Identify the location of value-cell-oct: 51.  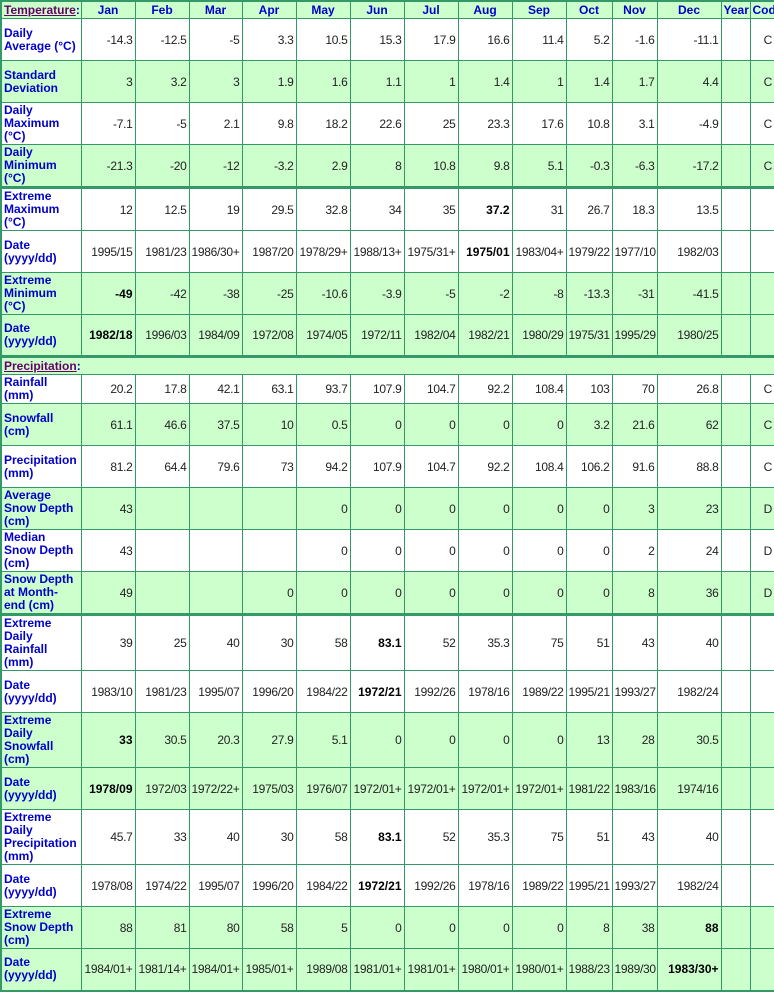
(589, 642).